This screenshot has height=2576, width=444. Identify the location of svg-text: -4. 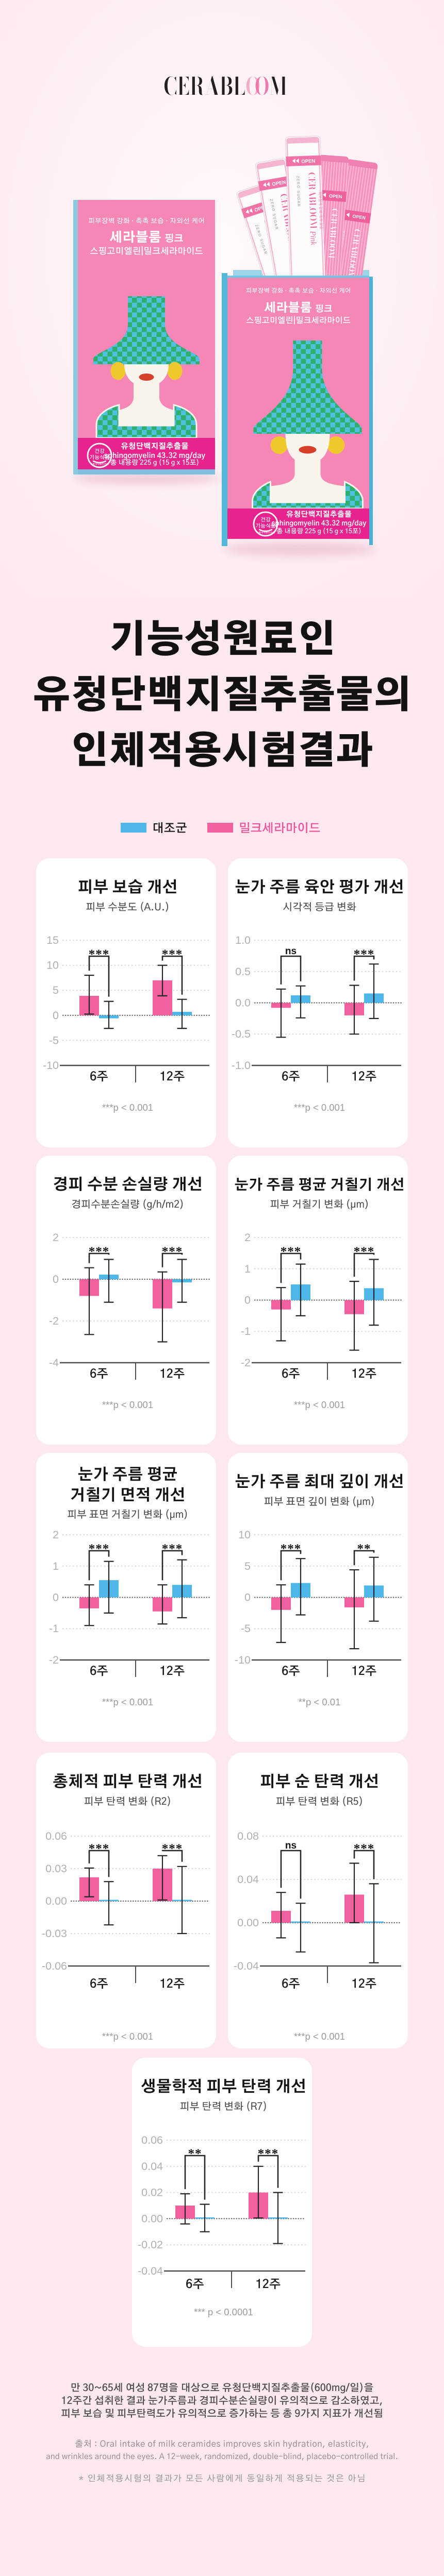
(54, 1363).